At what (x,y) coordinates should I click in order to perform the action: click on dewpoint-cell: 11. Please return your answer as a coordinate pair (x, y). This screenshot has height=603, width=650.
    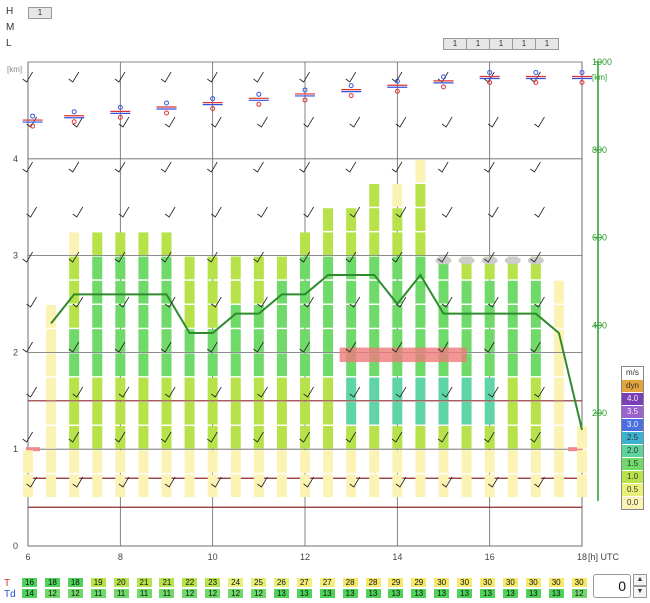
    Looking at the image, I should click on (98, 593).